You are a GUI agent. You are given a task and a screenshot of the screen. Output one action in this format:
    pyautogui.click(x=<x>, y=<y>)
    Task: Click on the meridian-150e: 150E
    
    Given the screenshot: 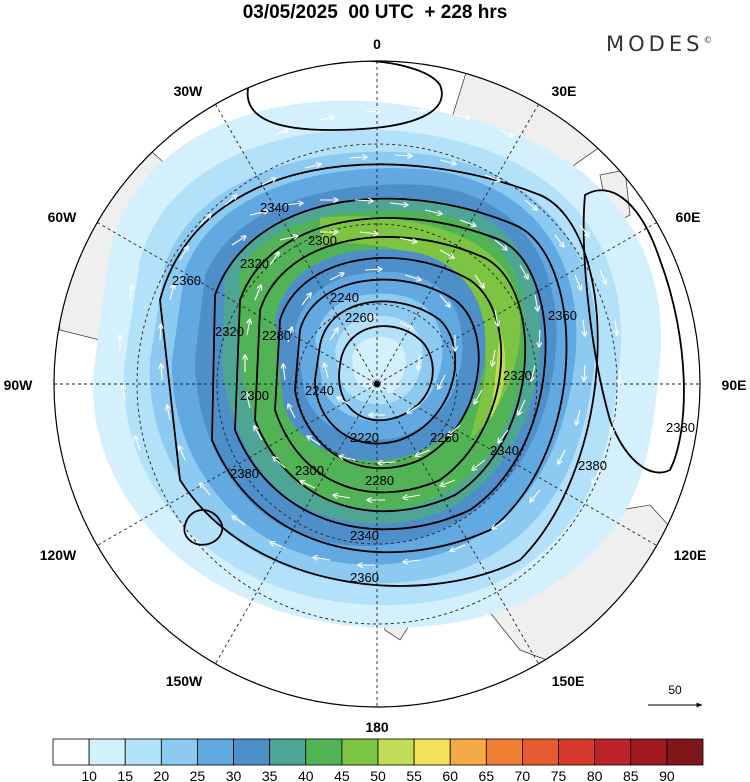 What is the action you would take?
    pyautogui.click(x=568, y=681)
    